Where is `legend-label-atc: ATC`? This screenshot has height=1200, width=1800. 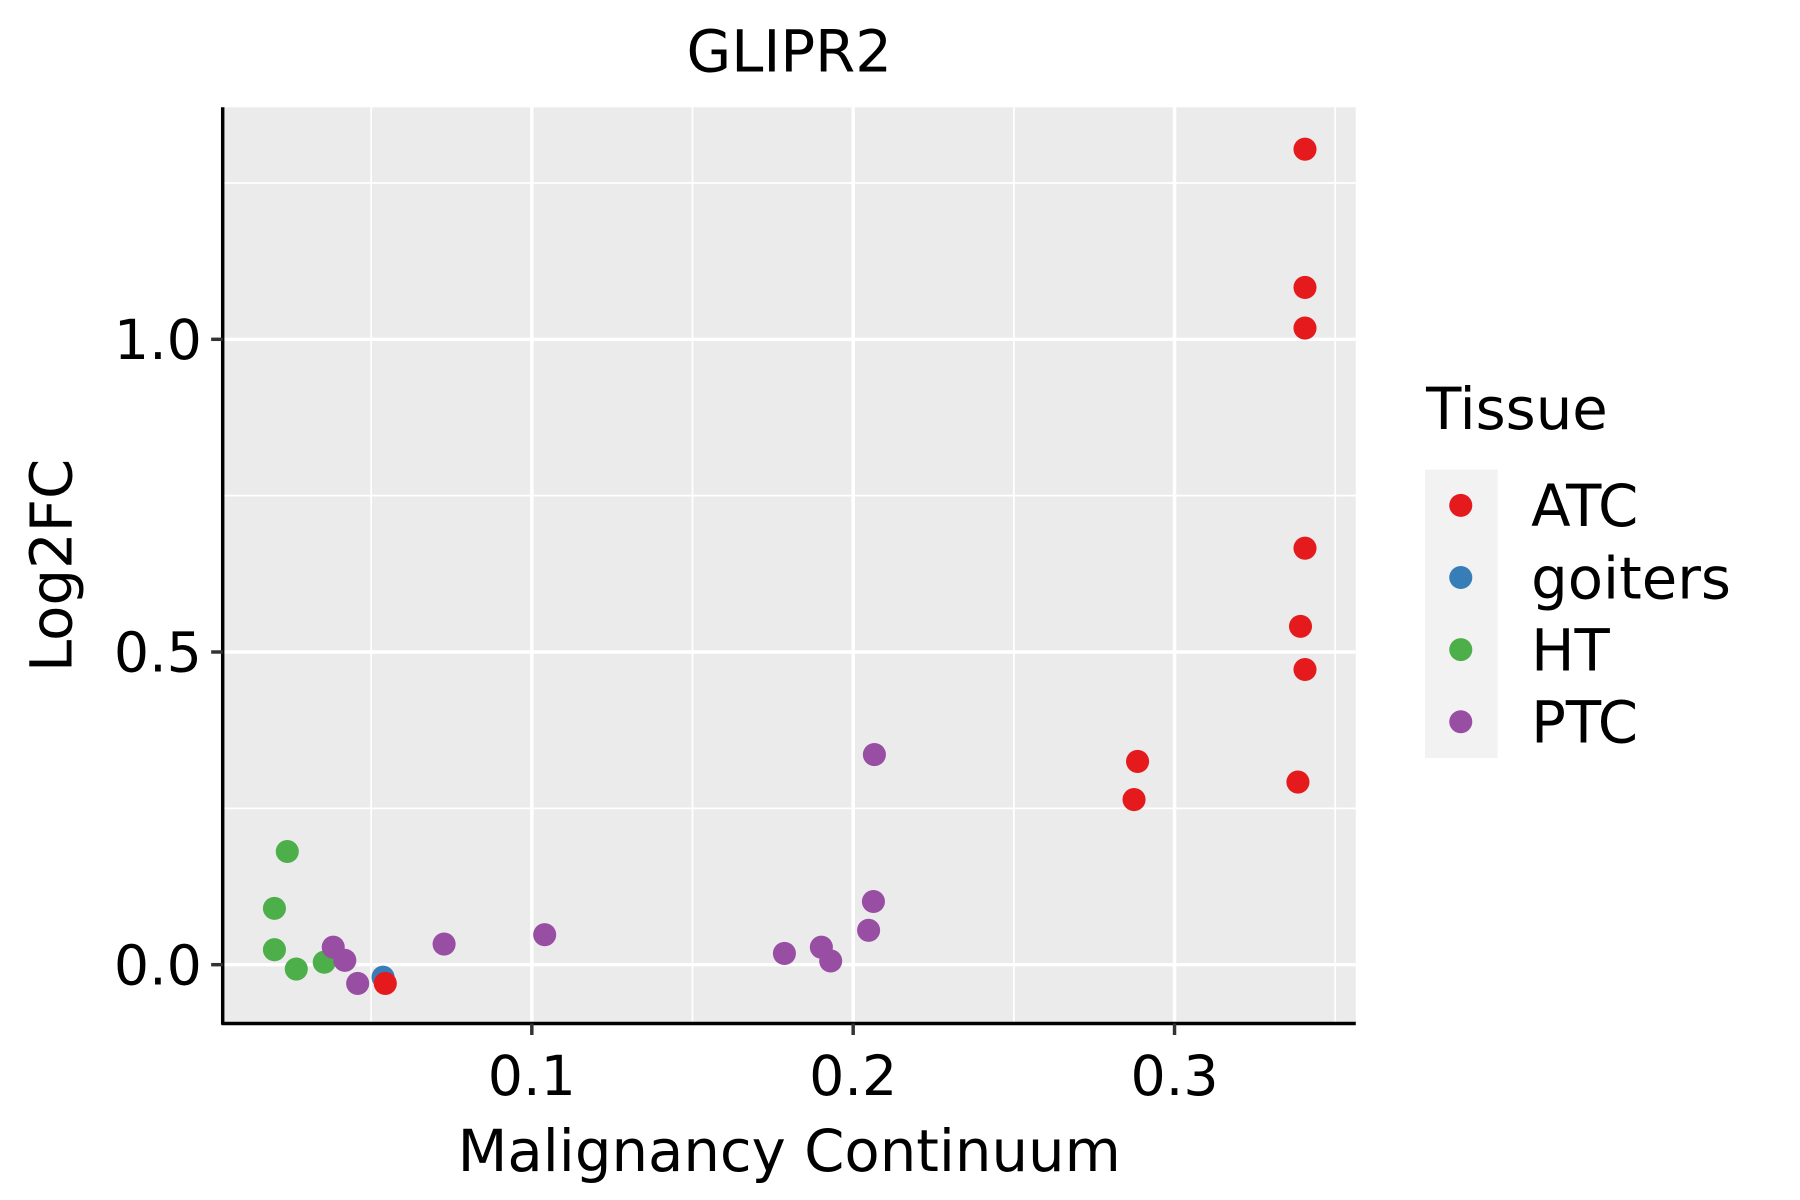
legend-label-atc: ATC is located at coordinates (1584, 506).